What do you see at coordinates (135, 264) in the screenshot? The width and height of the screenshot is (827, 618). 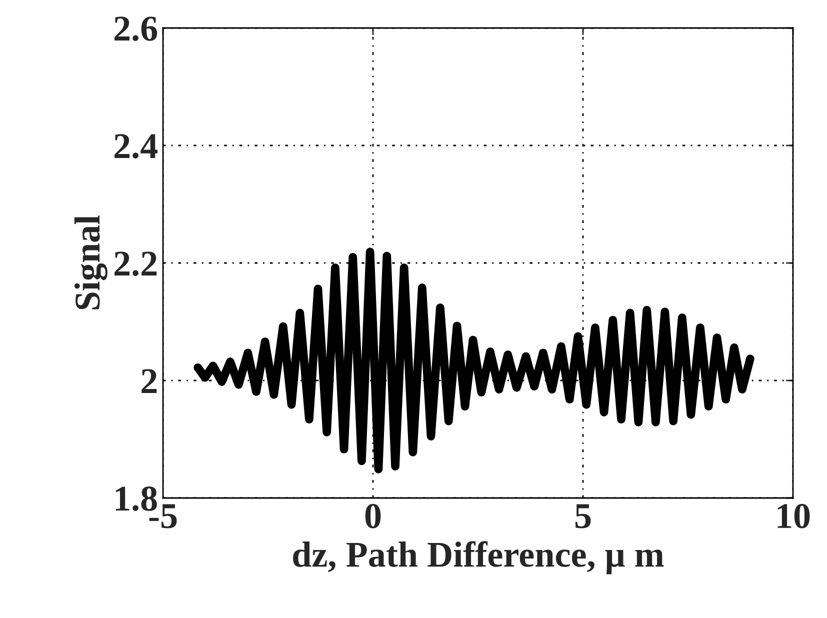 I see `y-tick-label: 2.2` at bounding box center [135, 264].